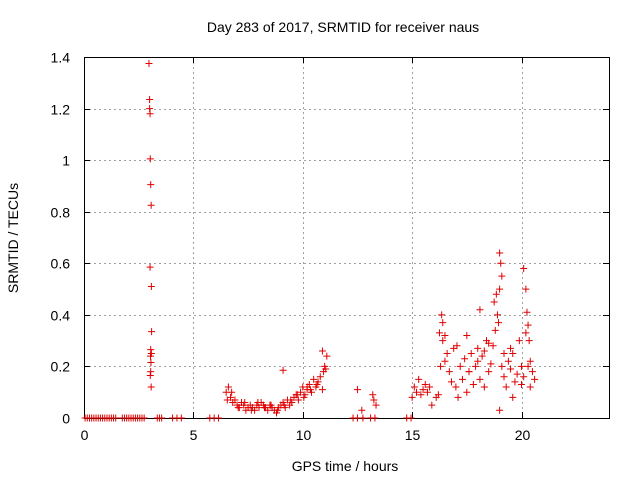 This screenshot has width=640, height=485. Describe the element at coordinates (194, 435) in the screenshot. I see `x-tick-label: 5` at that location.